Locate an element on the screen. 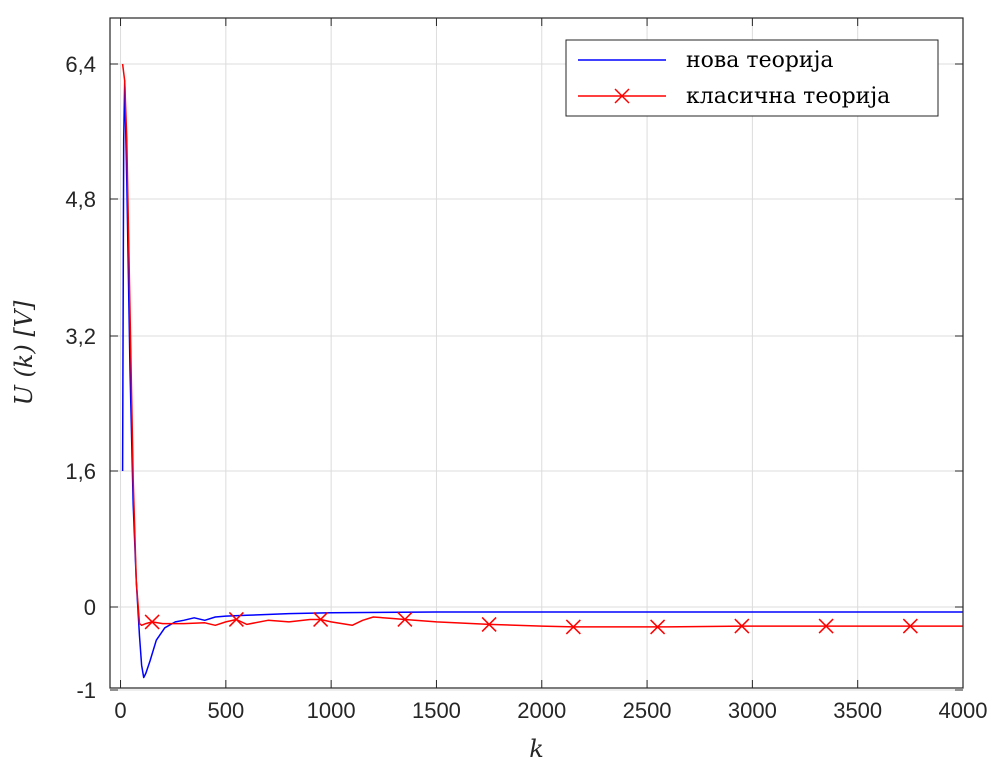 The width and height of the screenshot is (996, 767). legend-marker is located at coordinates (622, 96).